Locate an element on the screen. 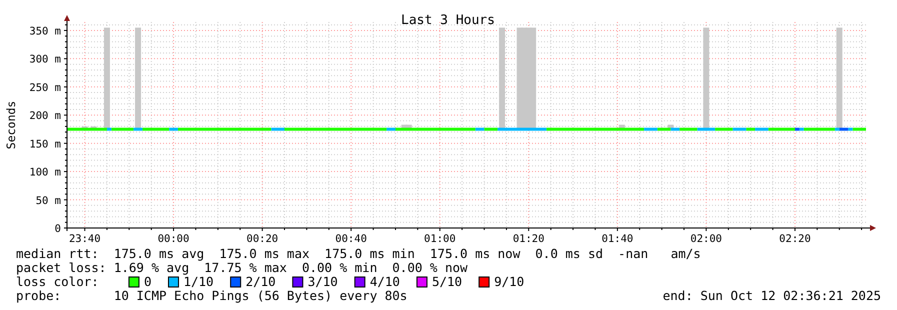 The height and width of the screenshot is (310, 897). y-tick-label: 50 m is located at coordinates (48, 200).